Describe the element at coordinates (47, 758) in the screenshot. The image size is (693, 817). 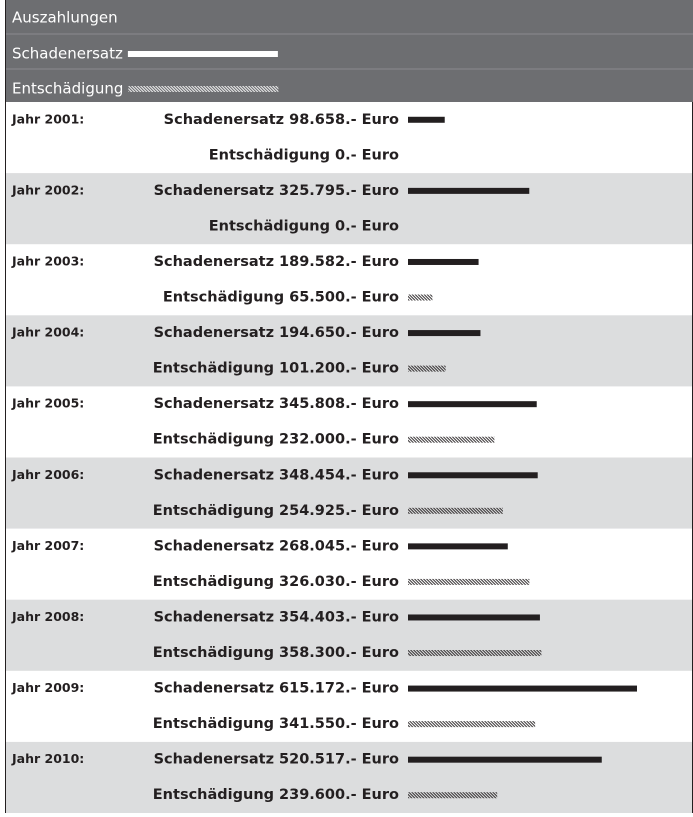
I see `year-label: Jahr 2010:` at that location.